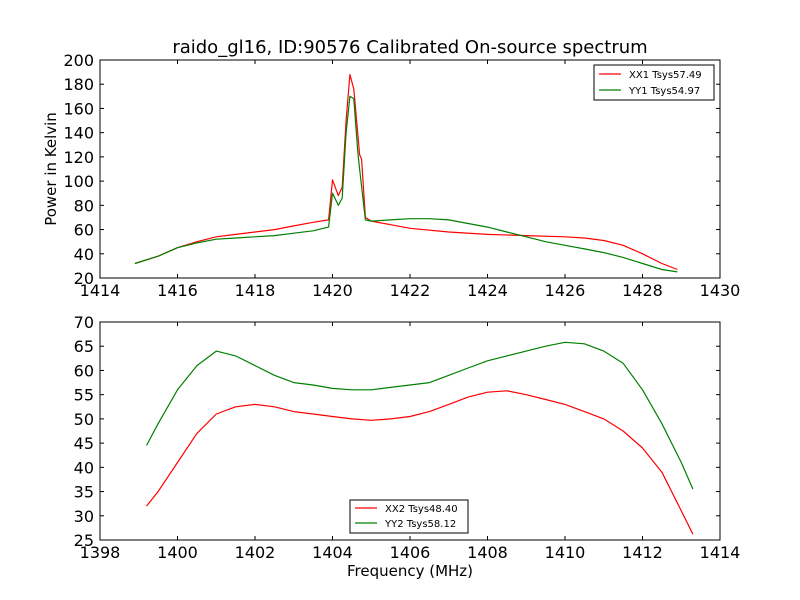 The image size is (800, 600). What do you see at coordinates (410, 552) in the screenshot?
I see `bottom-x-tick-label: 1406` at bounding box center [410, 552].